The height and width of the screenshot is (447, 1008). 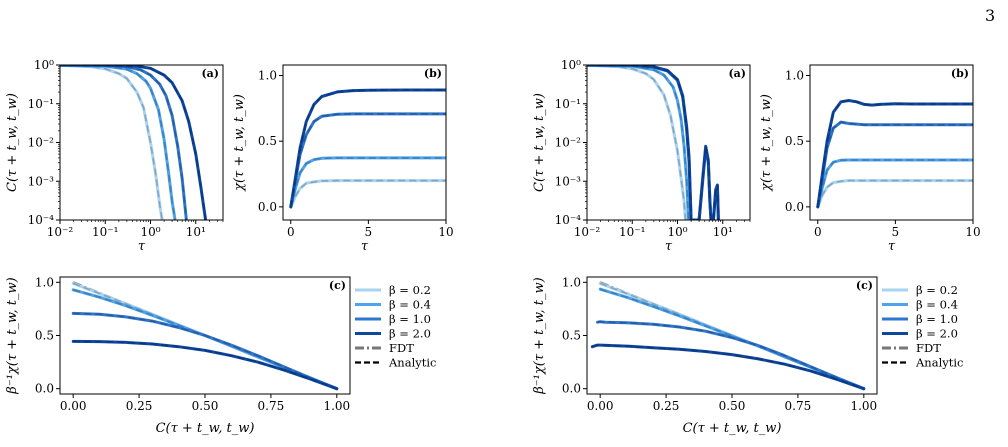 I want to click on legend-label: FDT, so click(x=928, y=348).